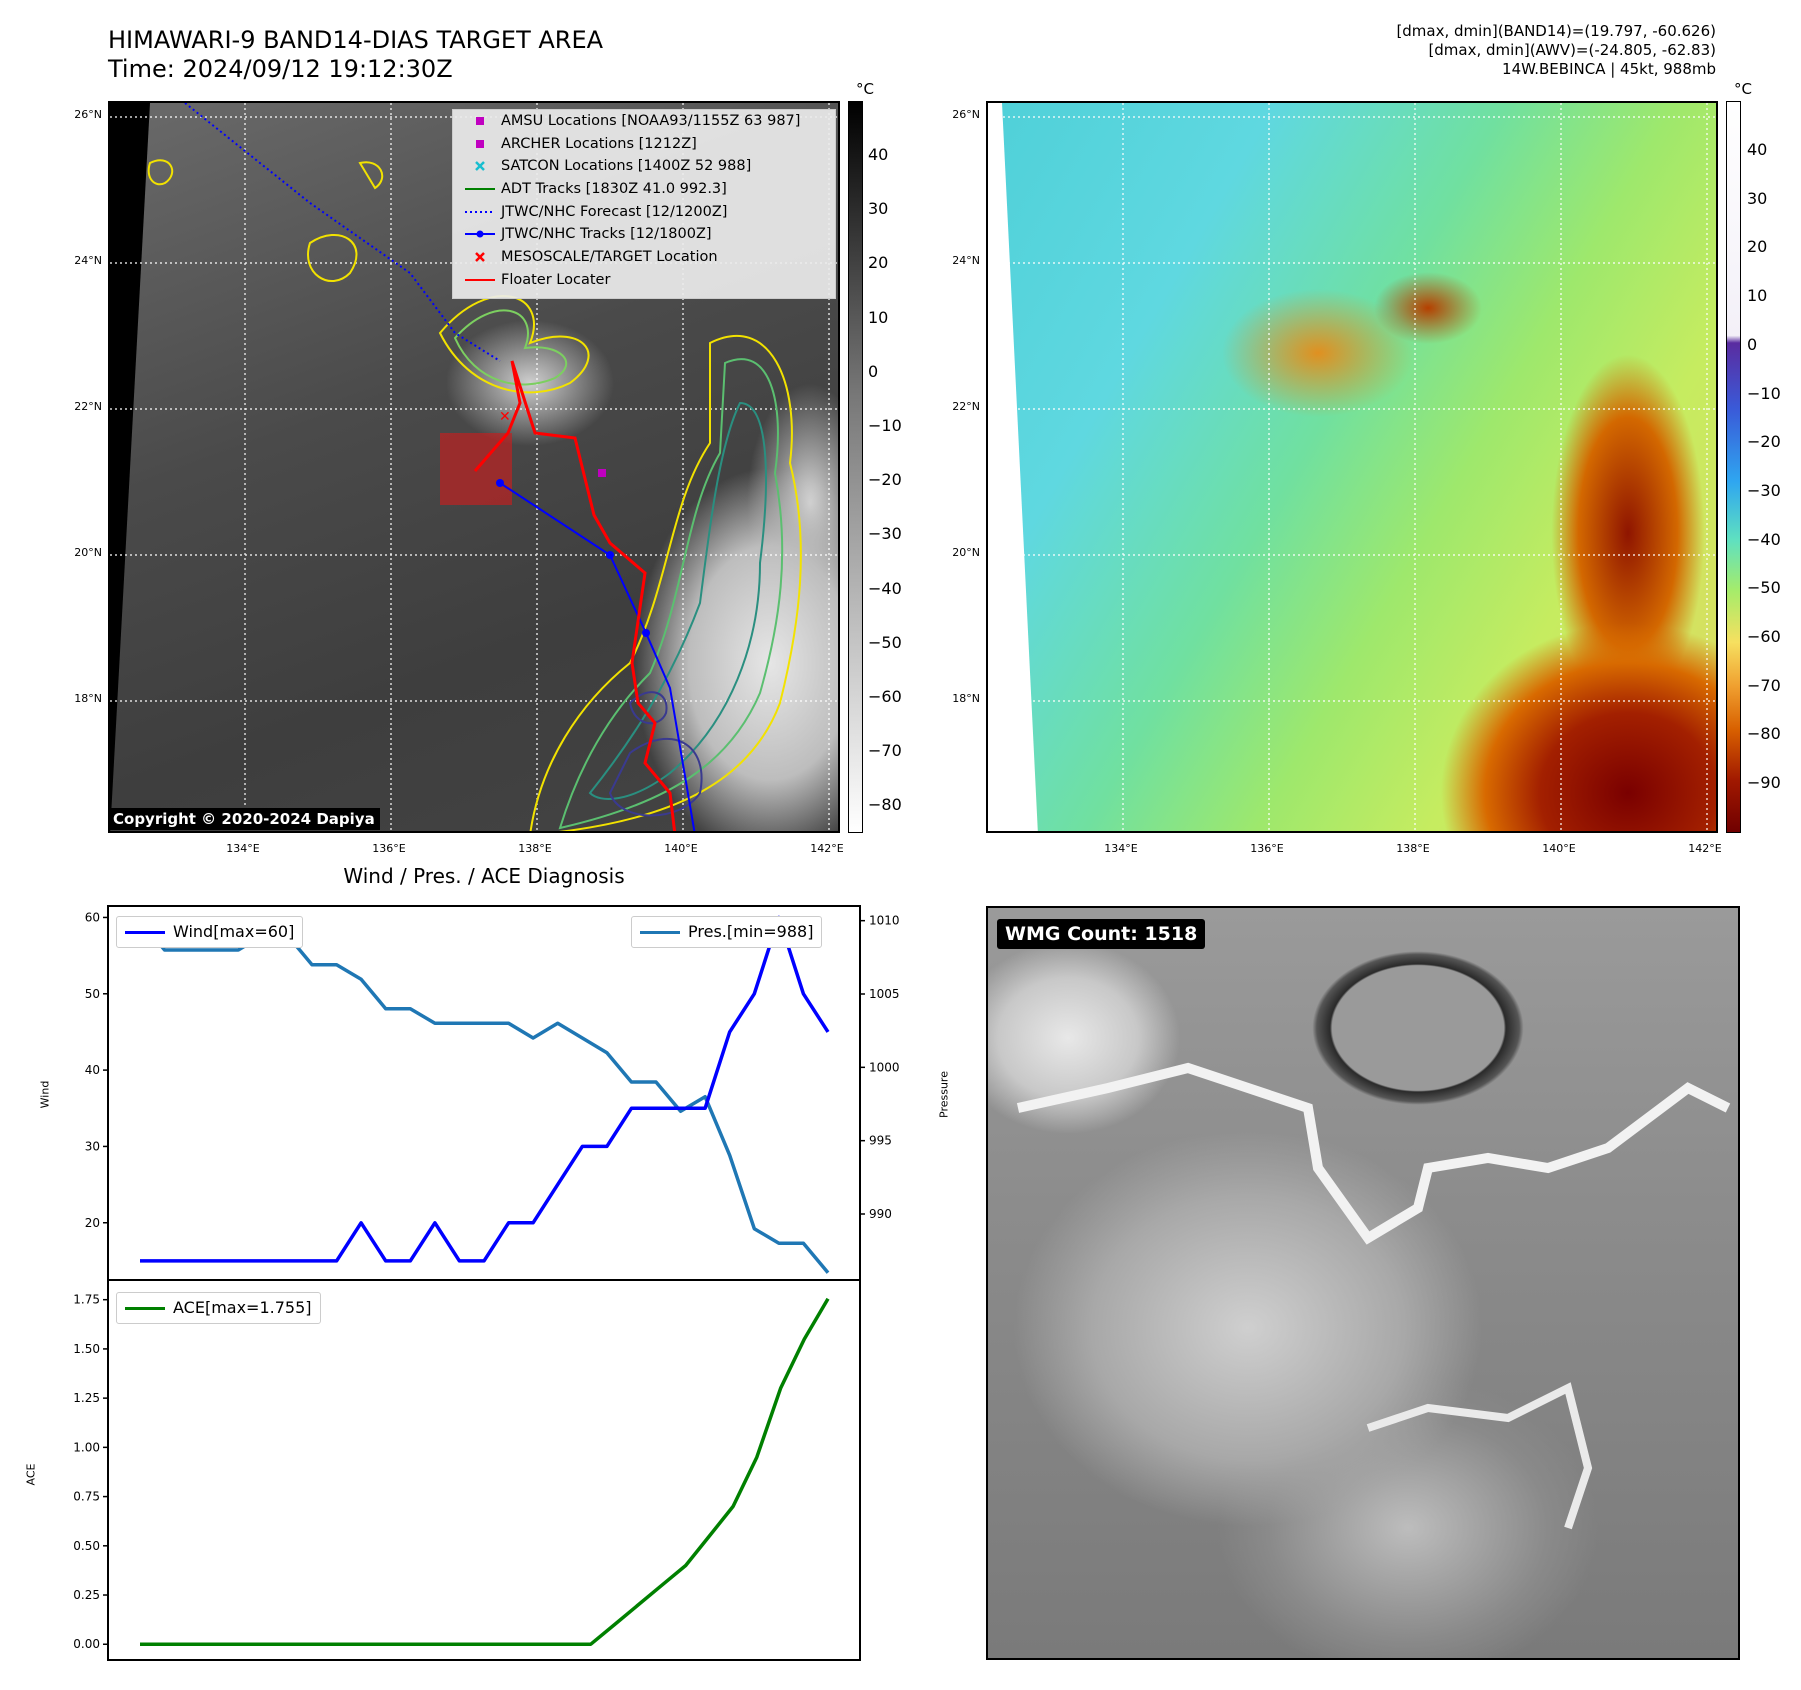 The image size is (1801, 1690). I want to click on gray-colorbar-tick: −60, so click(885, 696).